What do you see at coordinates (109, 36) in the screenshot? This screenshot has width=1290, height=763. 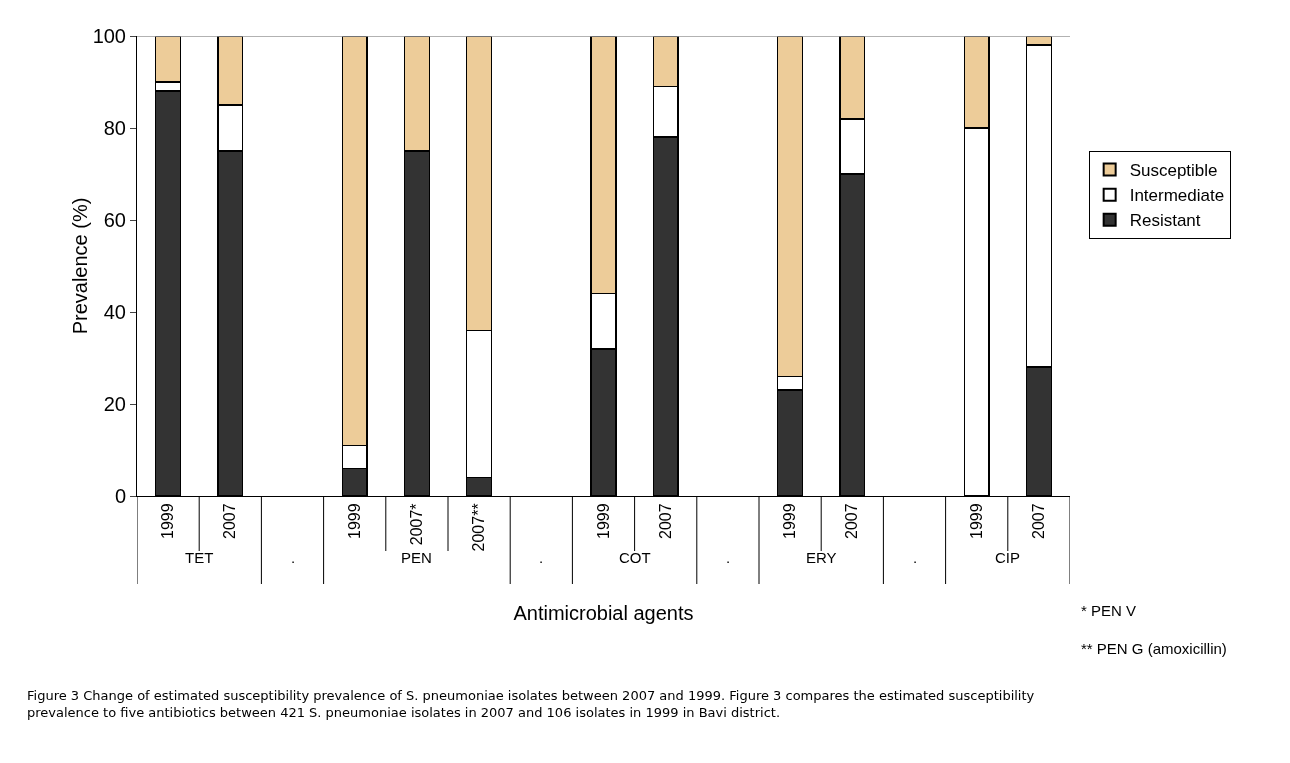 I see `y-tick-label: 100` at bounding box center [109, 36].